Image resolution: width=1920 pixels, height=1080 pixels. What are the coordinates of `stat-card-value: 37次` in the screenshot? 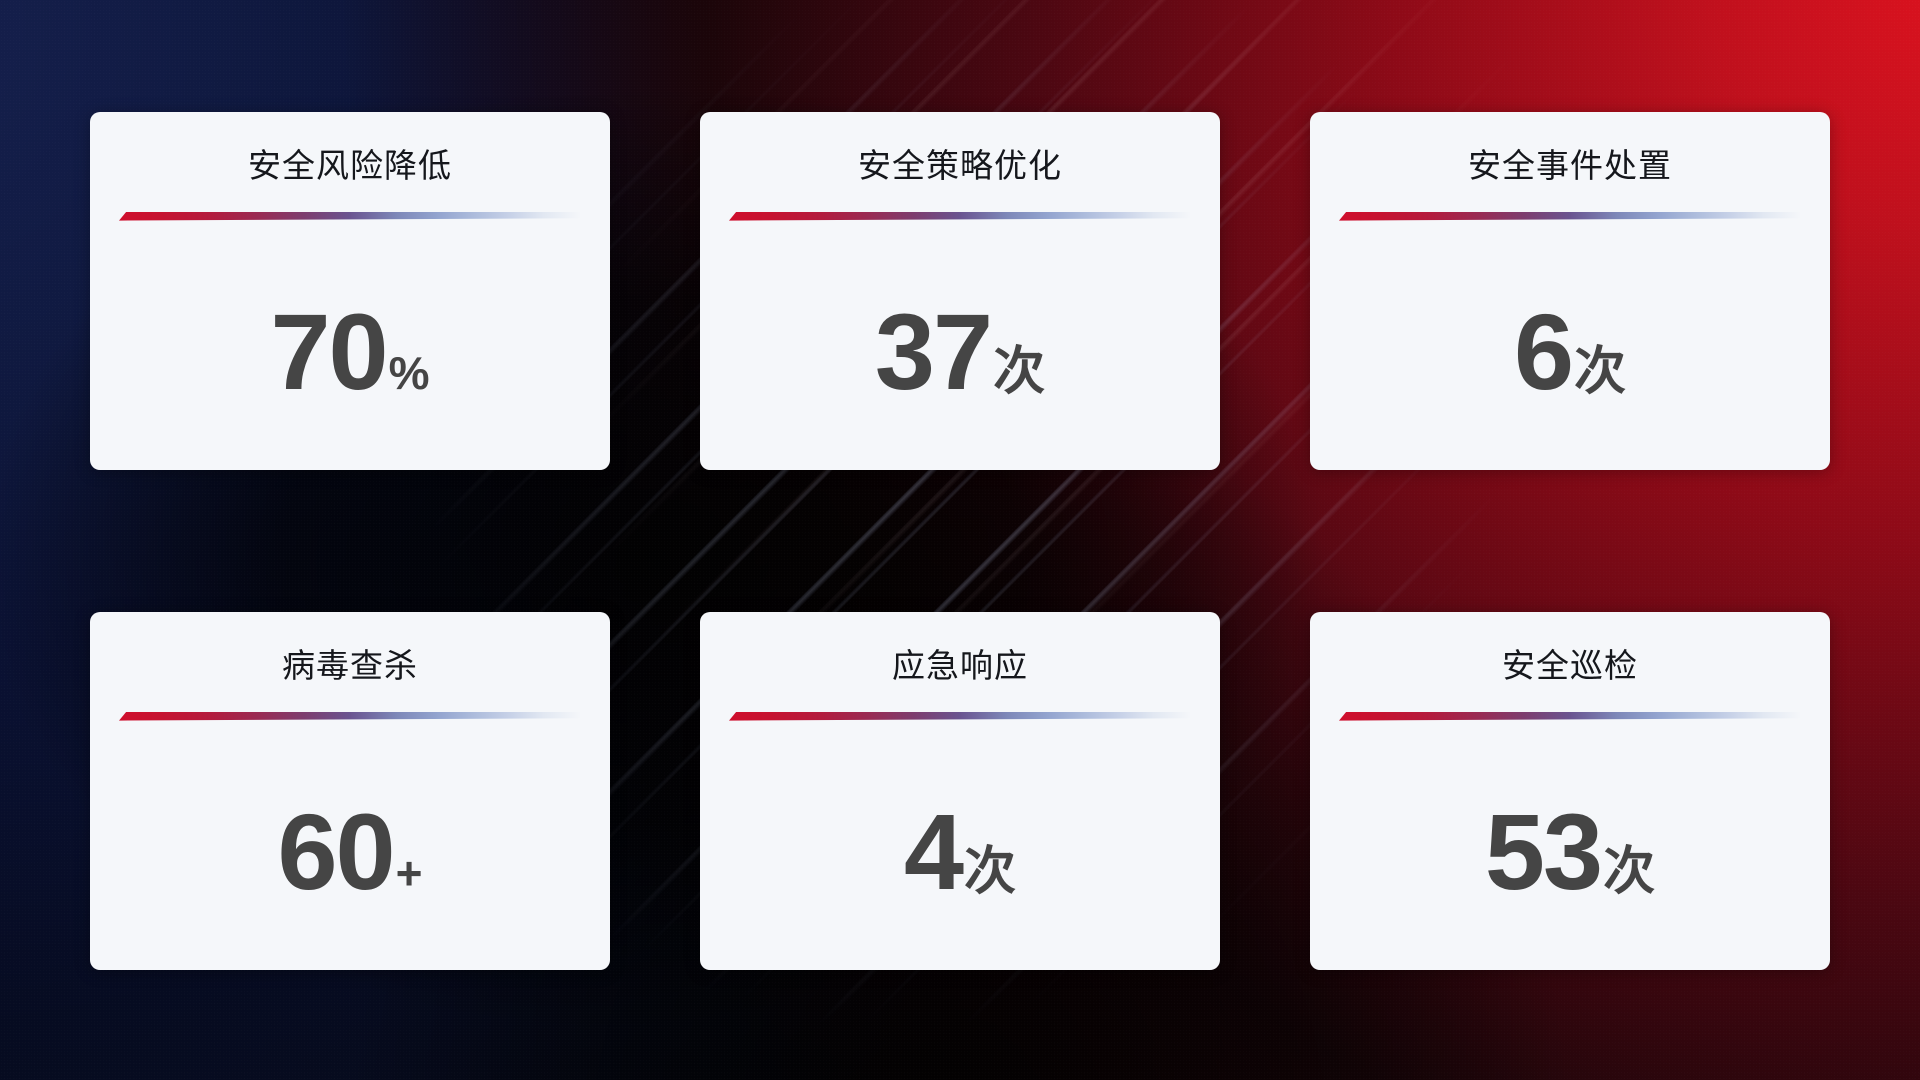 It's located at (960, 352).